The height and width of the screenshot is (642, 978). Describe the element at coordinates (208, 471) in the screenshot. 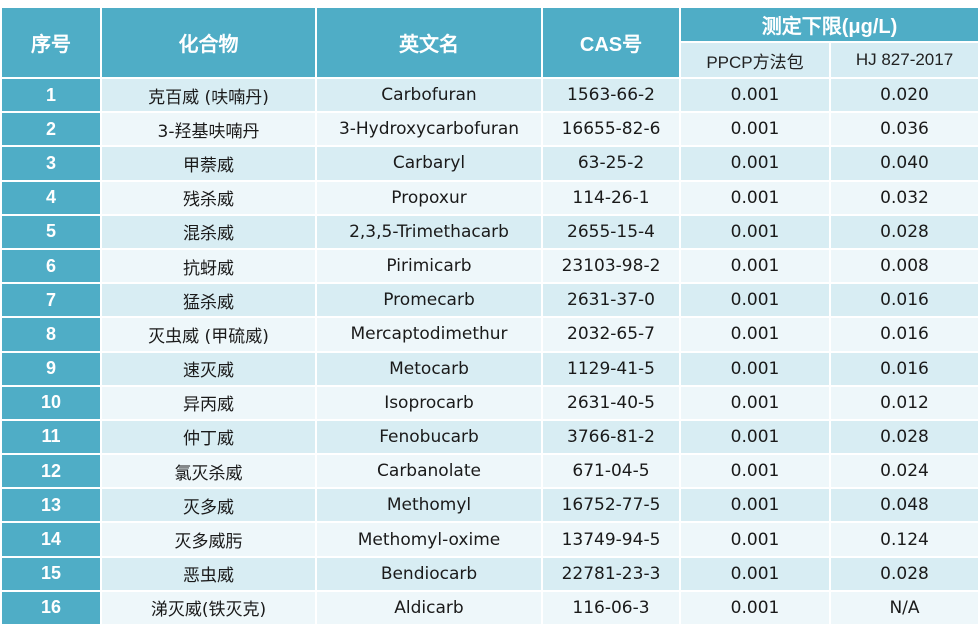

I see `compound-cn: 氯灭杀威` at that location.